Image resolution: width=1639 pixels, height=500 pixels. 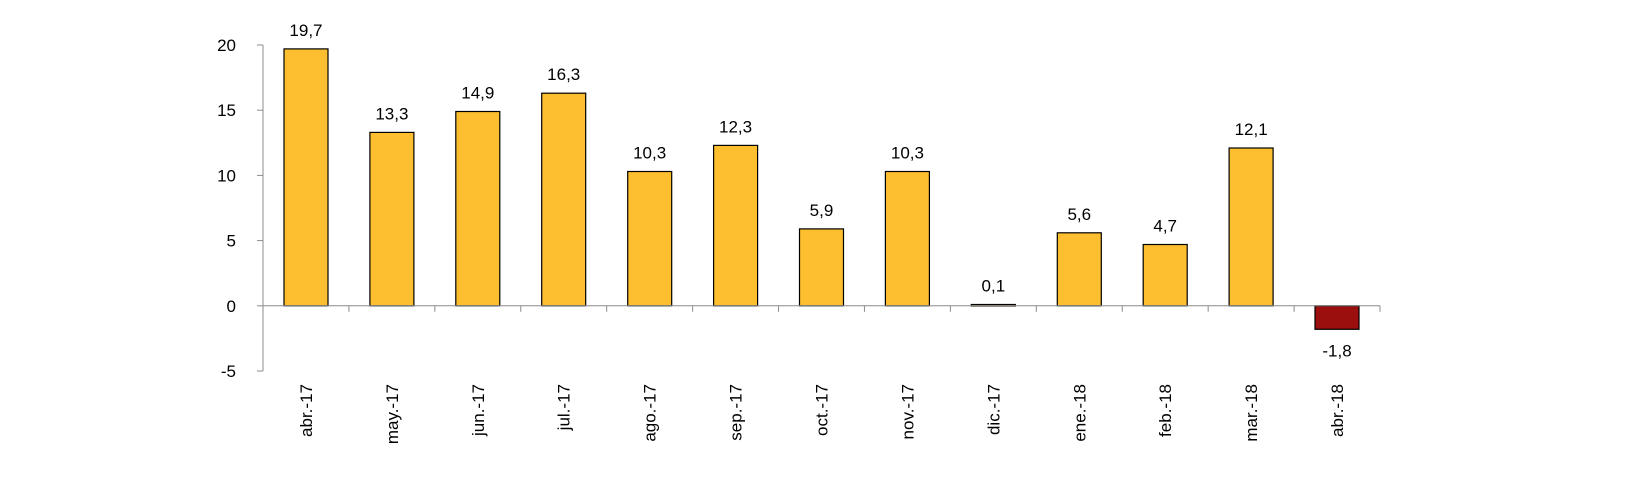 I want to click on y-axis: 20 15 10 5 0 -5, so click(x=240, y=208).